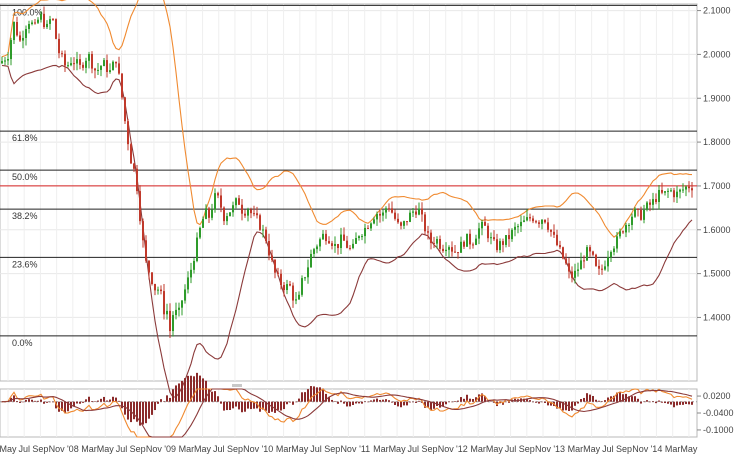 This screenshot has height=471, width=736. What do you see at coordinates (657, 449) in the screenshot?
I see `time-tick-label: '14` at bounding box center [657, 449].